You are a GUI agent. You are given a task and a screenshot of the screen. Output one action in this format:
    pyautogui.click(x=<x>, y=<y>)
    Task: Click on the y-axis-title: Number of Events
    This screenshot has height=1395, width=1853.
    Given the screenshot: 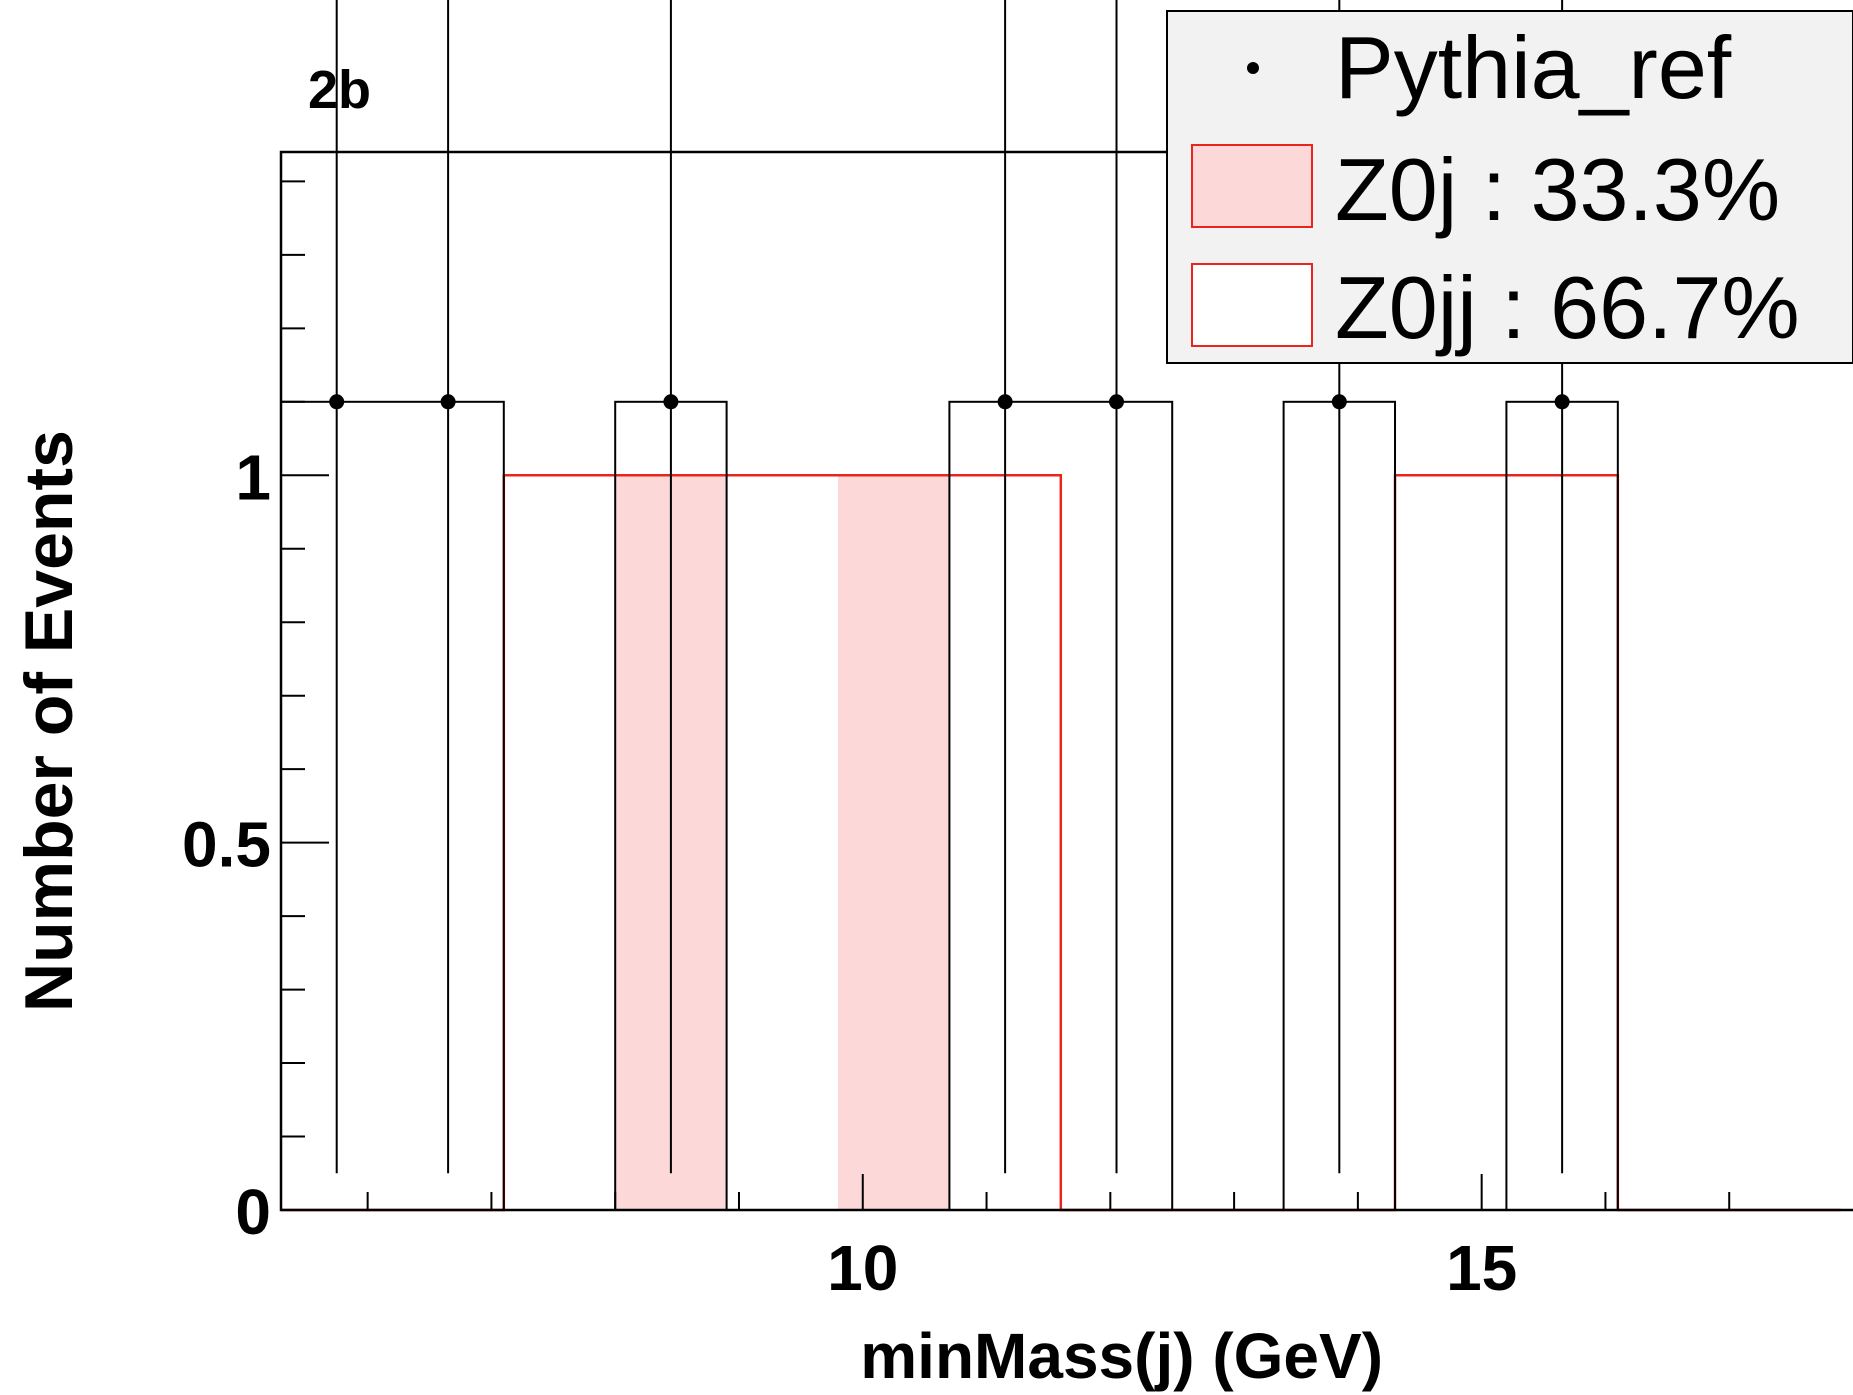 What is the action you would take?
    pyautogui.click(x=49, y=721)
    